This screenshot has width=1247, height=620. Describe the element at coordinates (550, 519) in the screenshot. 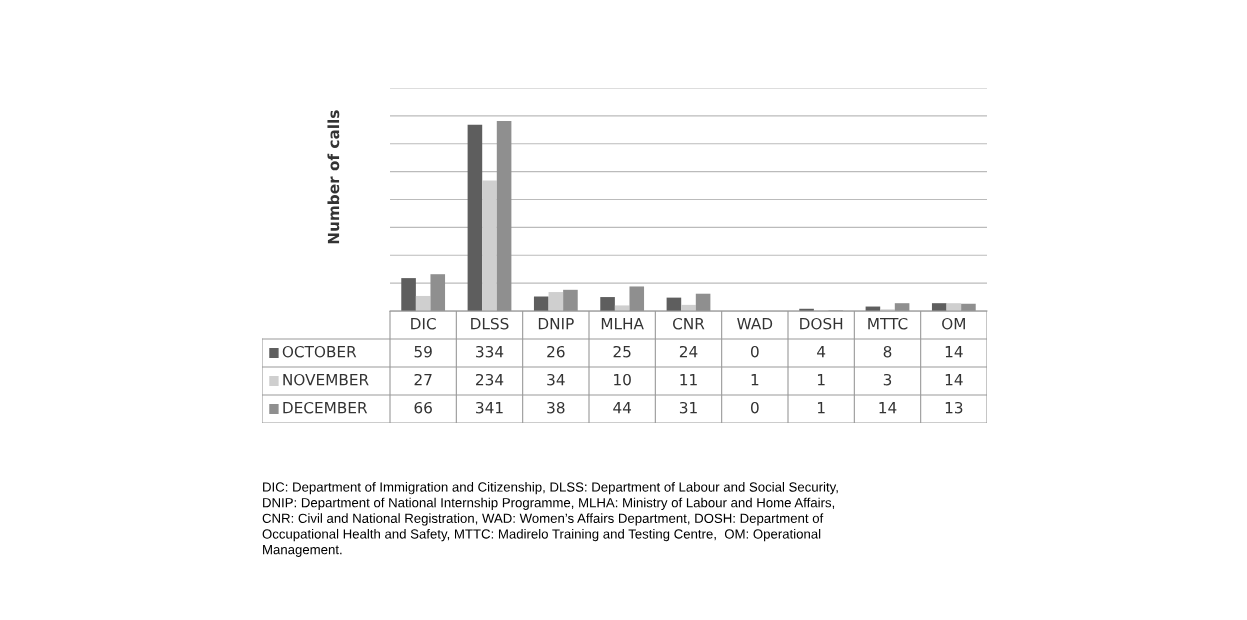

I see `text: DIC: Department of Immigration and Citizenship, DLSS: Department of Labour and Social Security, DNIP: Department of National Internship Programme, MLHA: Ministry of Labour and Home Affairs, CNR: Civil and National Registration, WAD: Women’s Affairs Department, DOSH: Department of Occupational Health and Safety, MTTC: Madirelo Training and Testing Centre, OM: Operational Management.` at that location.